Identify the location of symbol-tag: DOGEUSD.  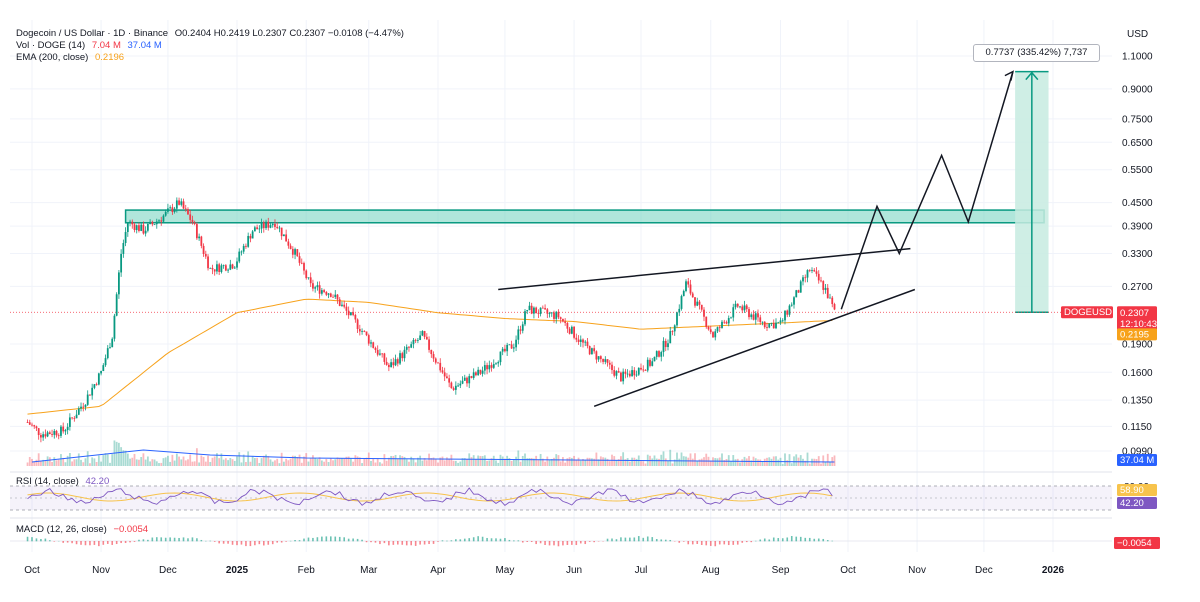
(1088, 312).